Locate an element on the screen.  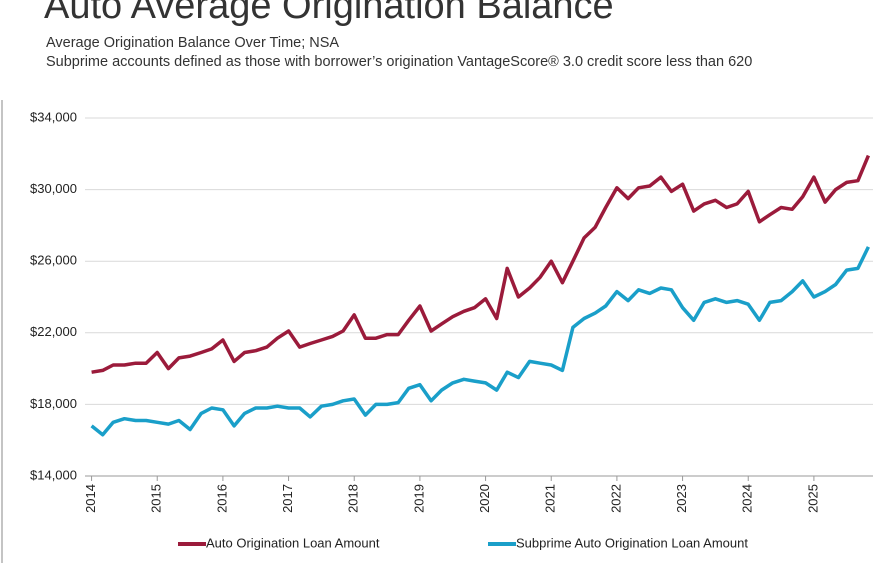
x-tick-label: 2019 is located at coordinates (418, 498).